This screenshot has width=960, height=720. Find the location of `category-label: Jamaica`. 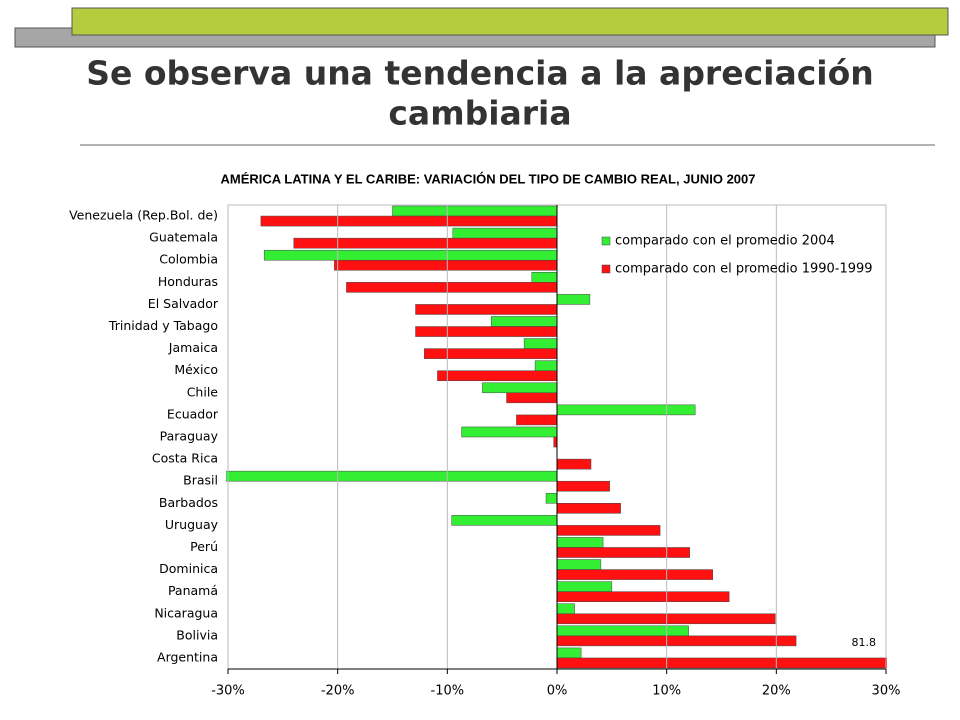

category-label: Jamaica is located at coordinates (193, 347).